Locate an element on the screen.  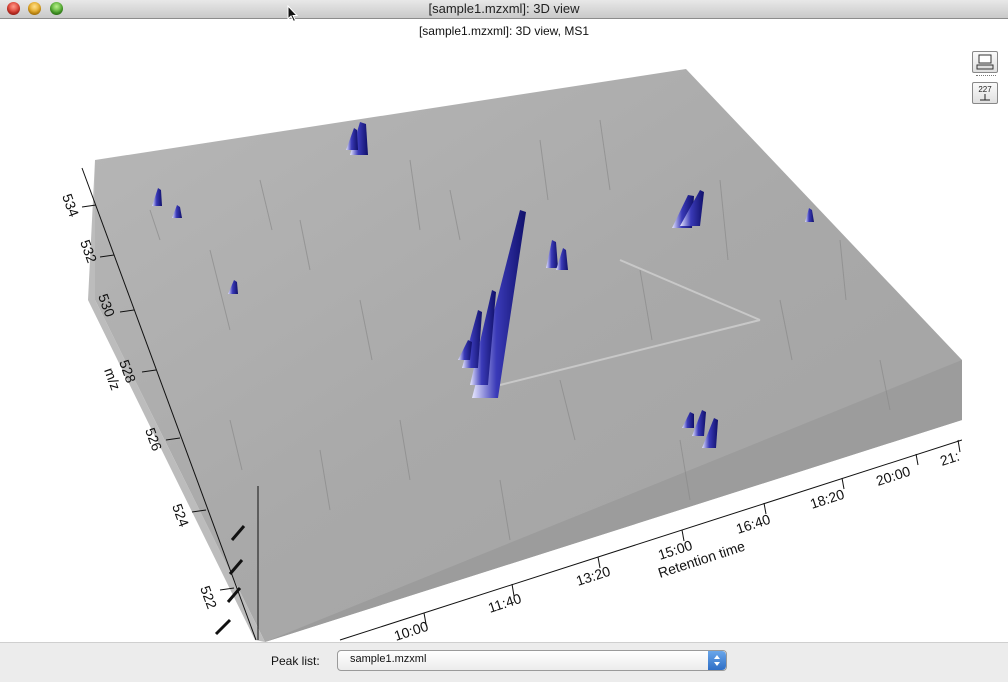
up-down-arrows-icon is located at coordinates (717, 660).